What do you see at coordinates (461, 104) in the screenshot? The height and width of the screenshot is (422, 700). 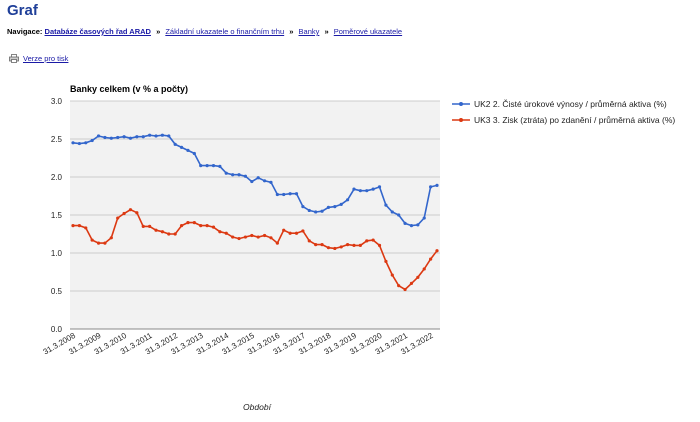 I see `legend-marker` at bounding box center [461, 104].